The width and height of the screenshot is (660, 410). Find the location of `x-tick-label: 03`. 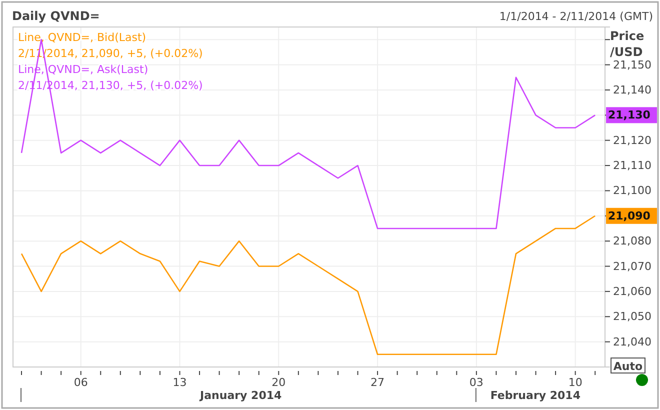

x-tick-label: 03 is located at coordinates (476, 382).